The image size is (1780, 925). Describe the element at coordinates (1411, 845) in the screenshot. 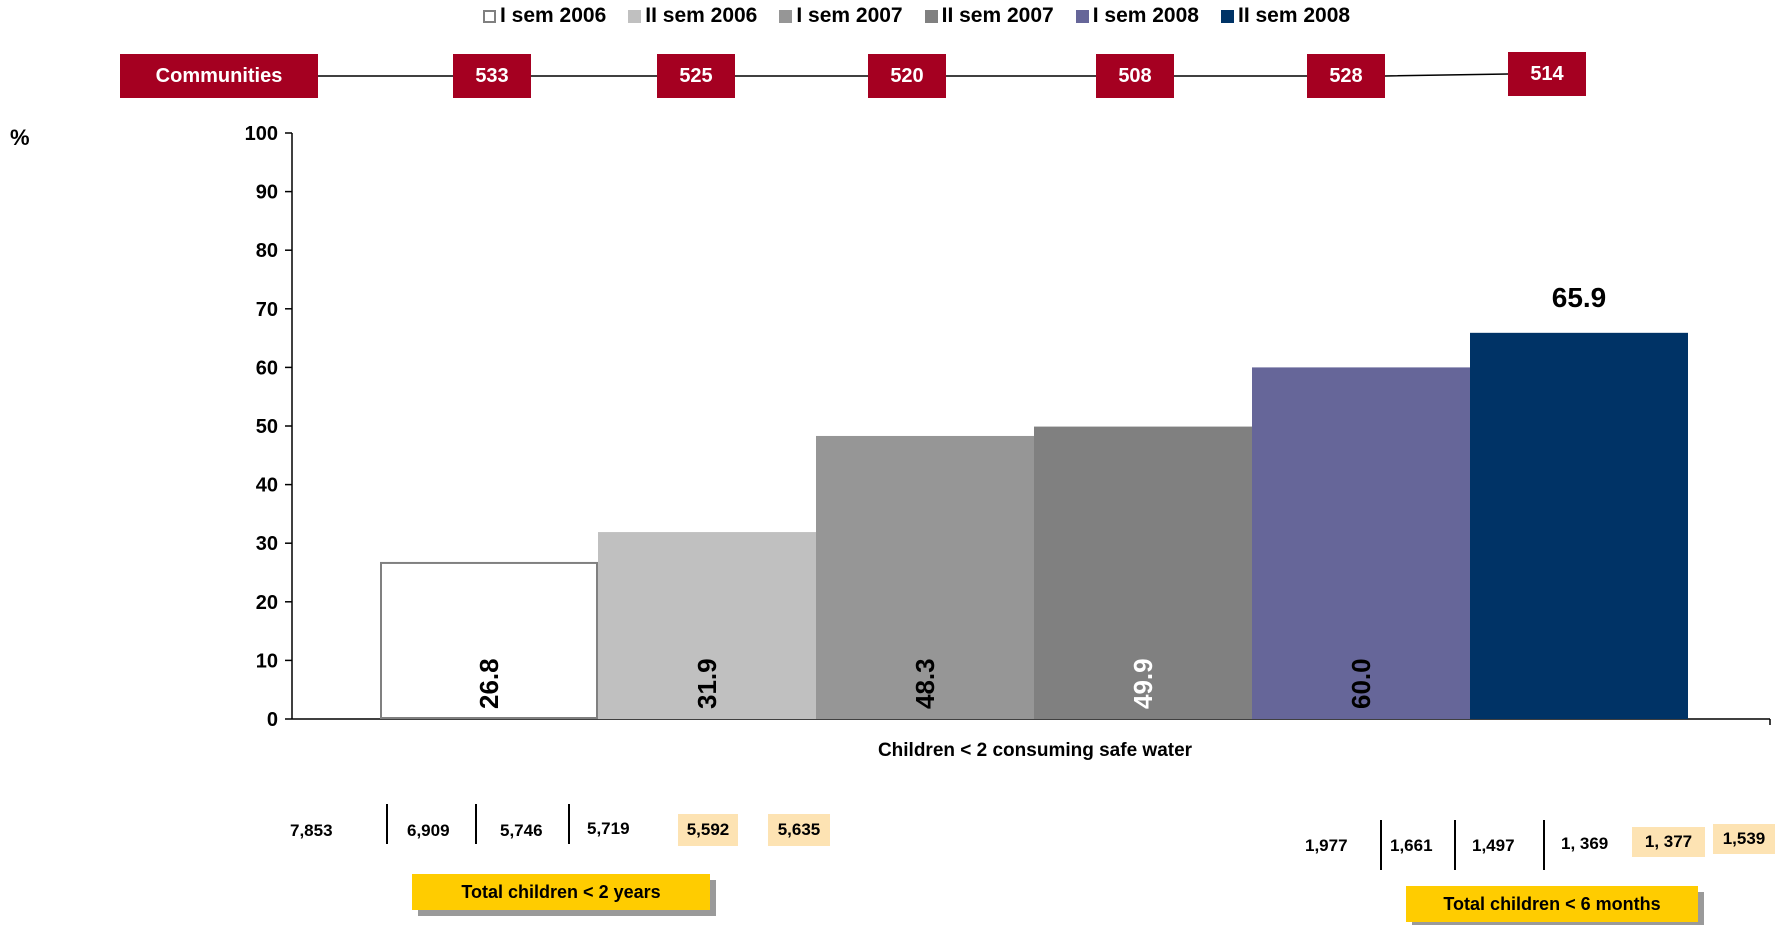

I see `total-under6m-value: 1,661` at that location.